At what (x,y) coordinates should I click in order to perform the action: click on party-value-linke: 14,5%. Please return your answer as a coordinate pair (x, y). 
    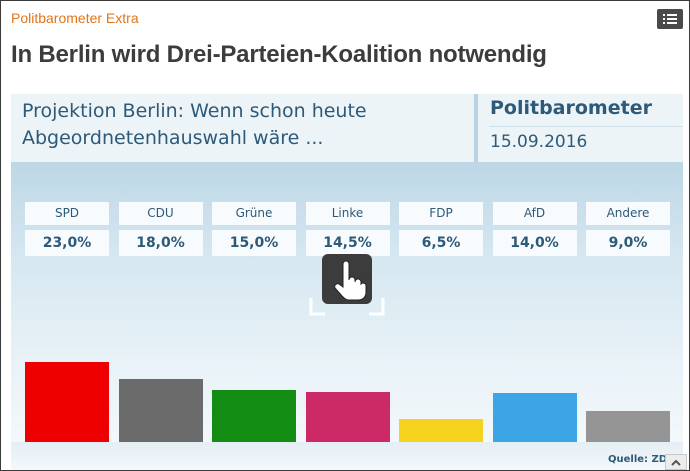
    Looking at the image, I should click on (347, 243).